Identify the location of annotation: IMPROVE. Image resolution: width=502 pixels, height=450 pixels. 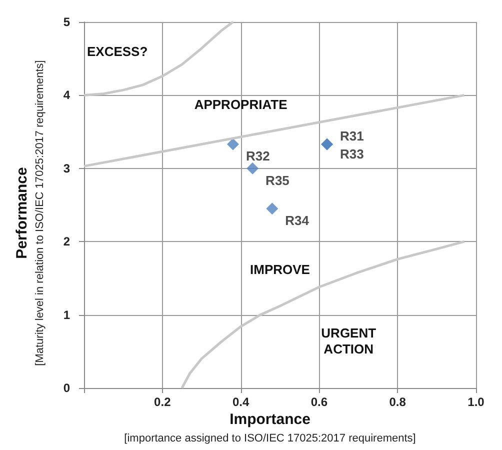
(280, 269).